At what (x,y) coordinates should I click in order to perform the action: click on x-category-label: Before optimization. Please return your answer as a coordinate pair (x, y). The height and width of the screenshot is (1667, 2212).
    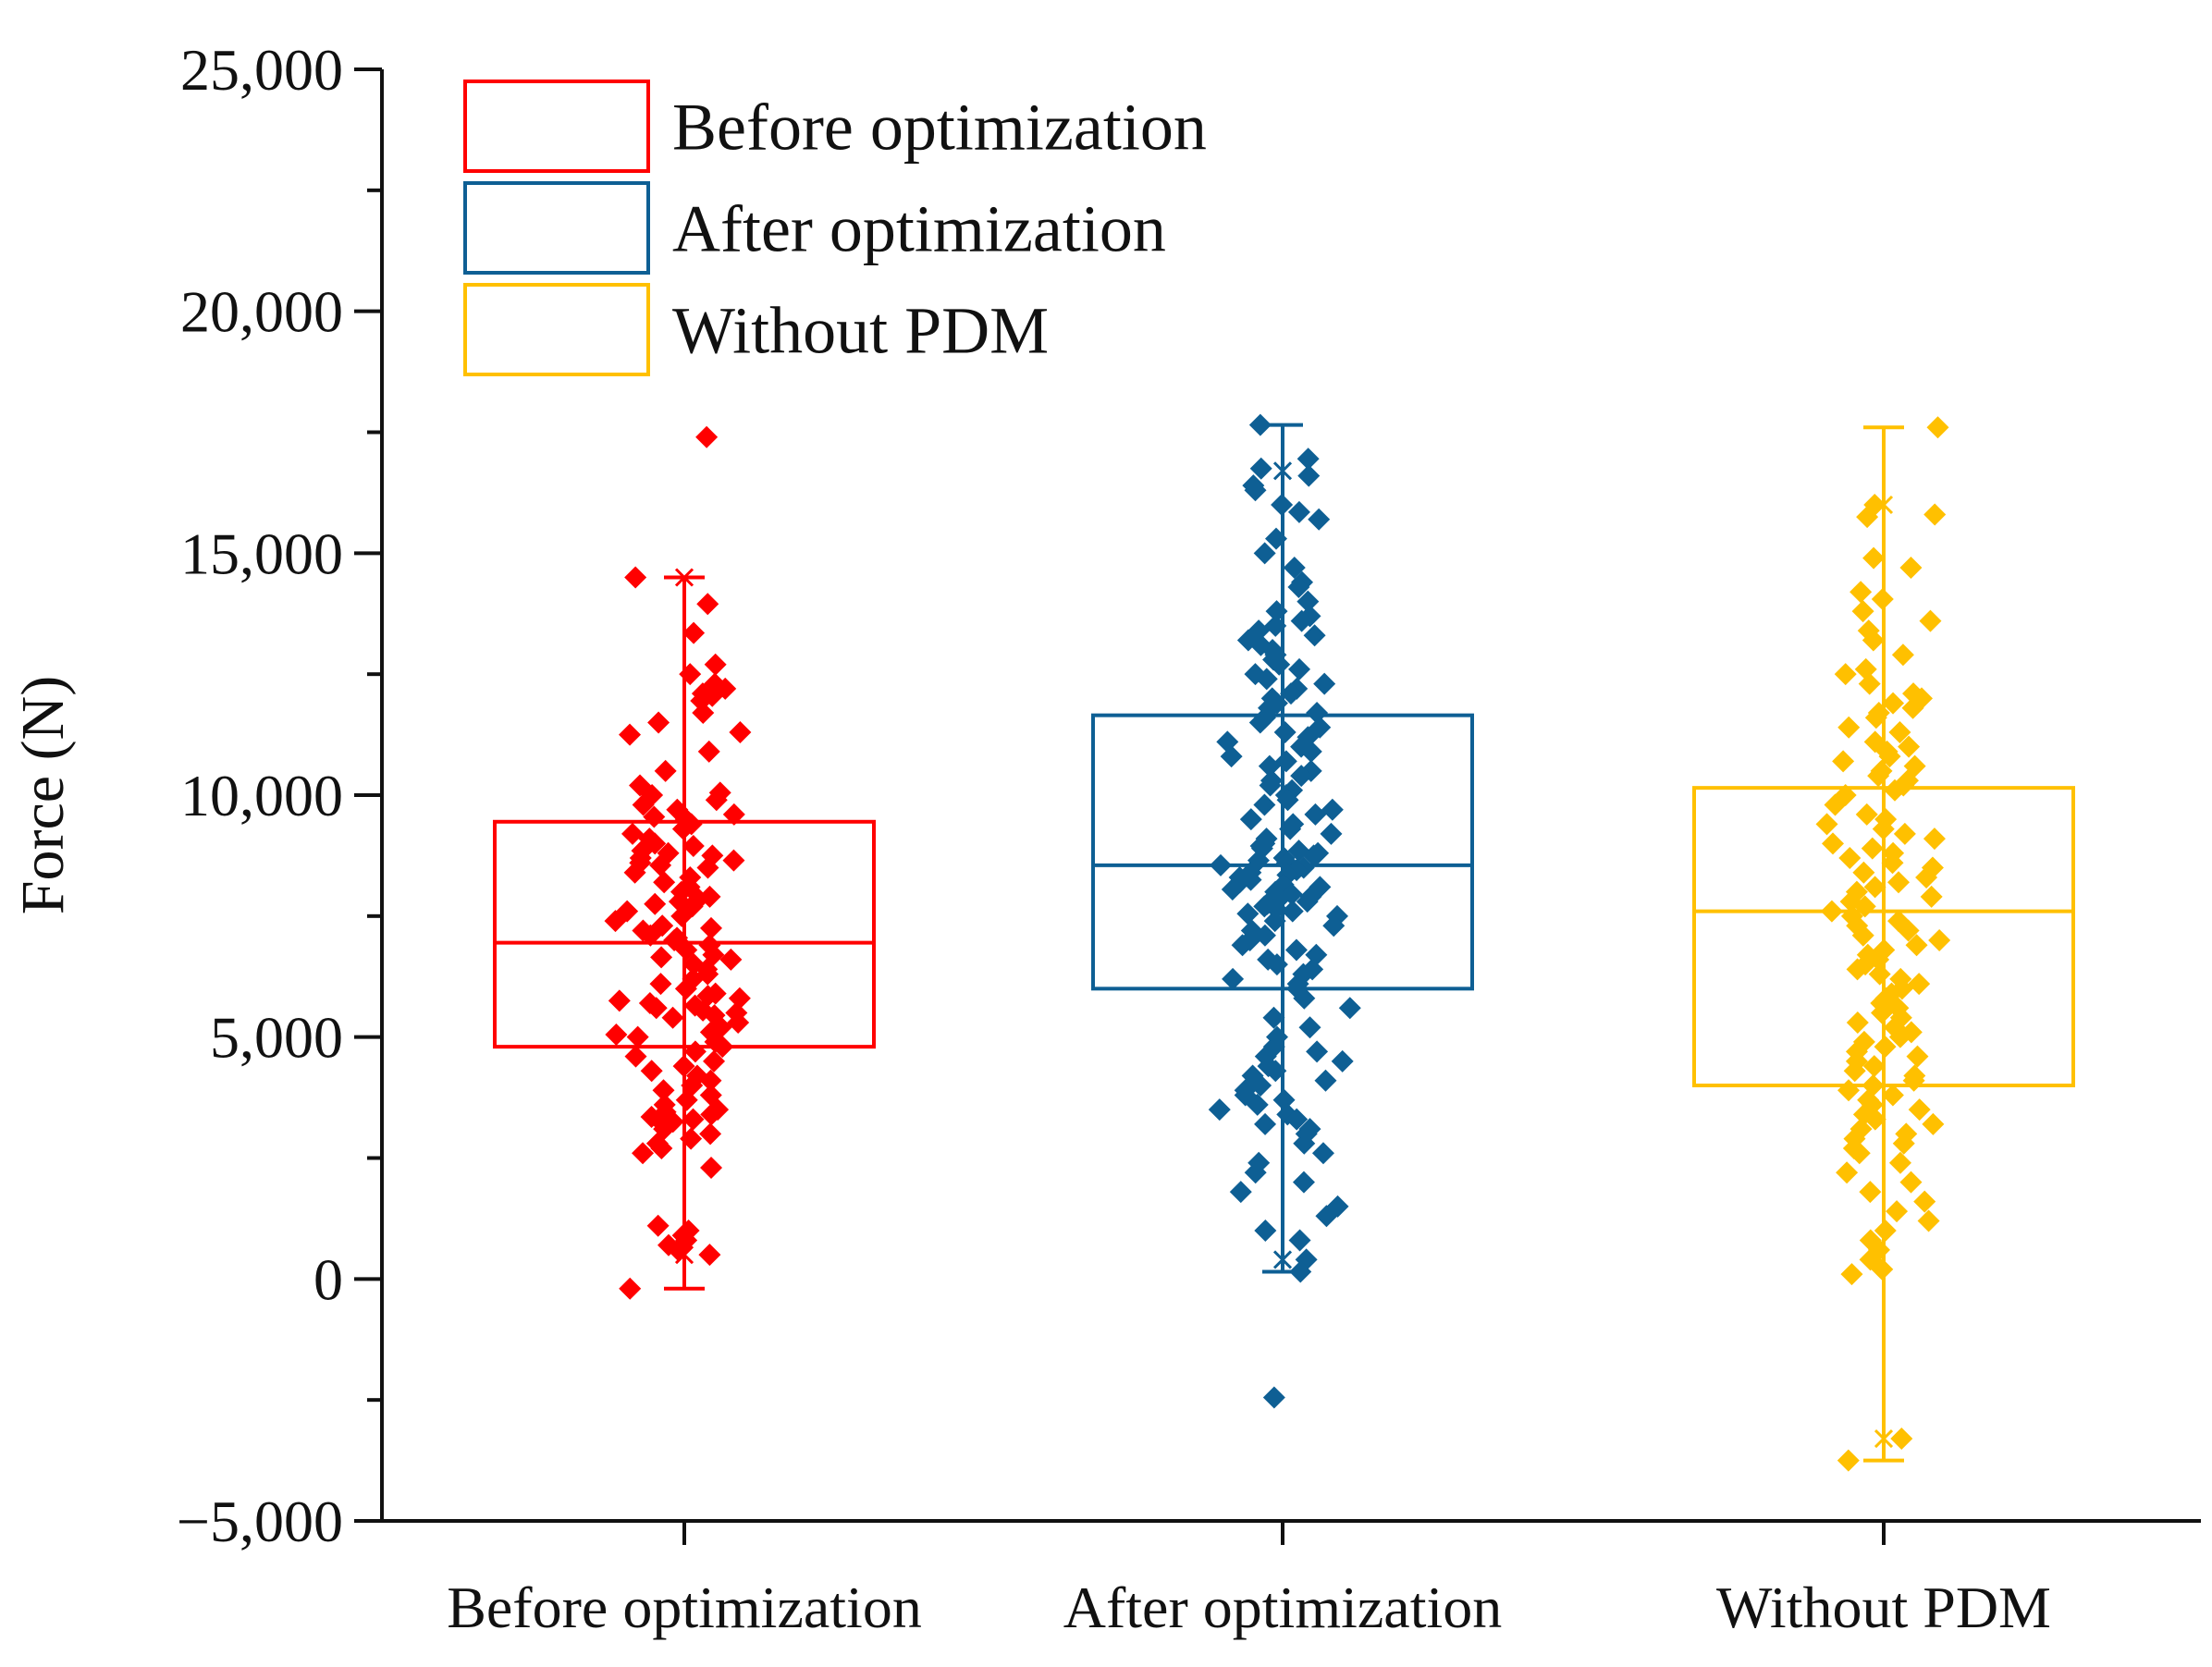
    Looking at the image, I should click on (685, 1608).